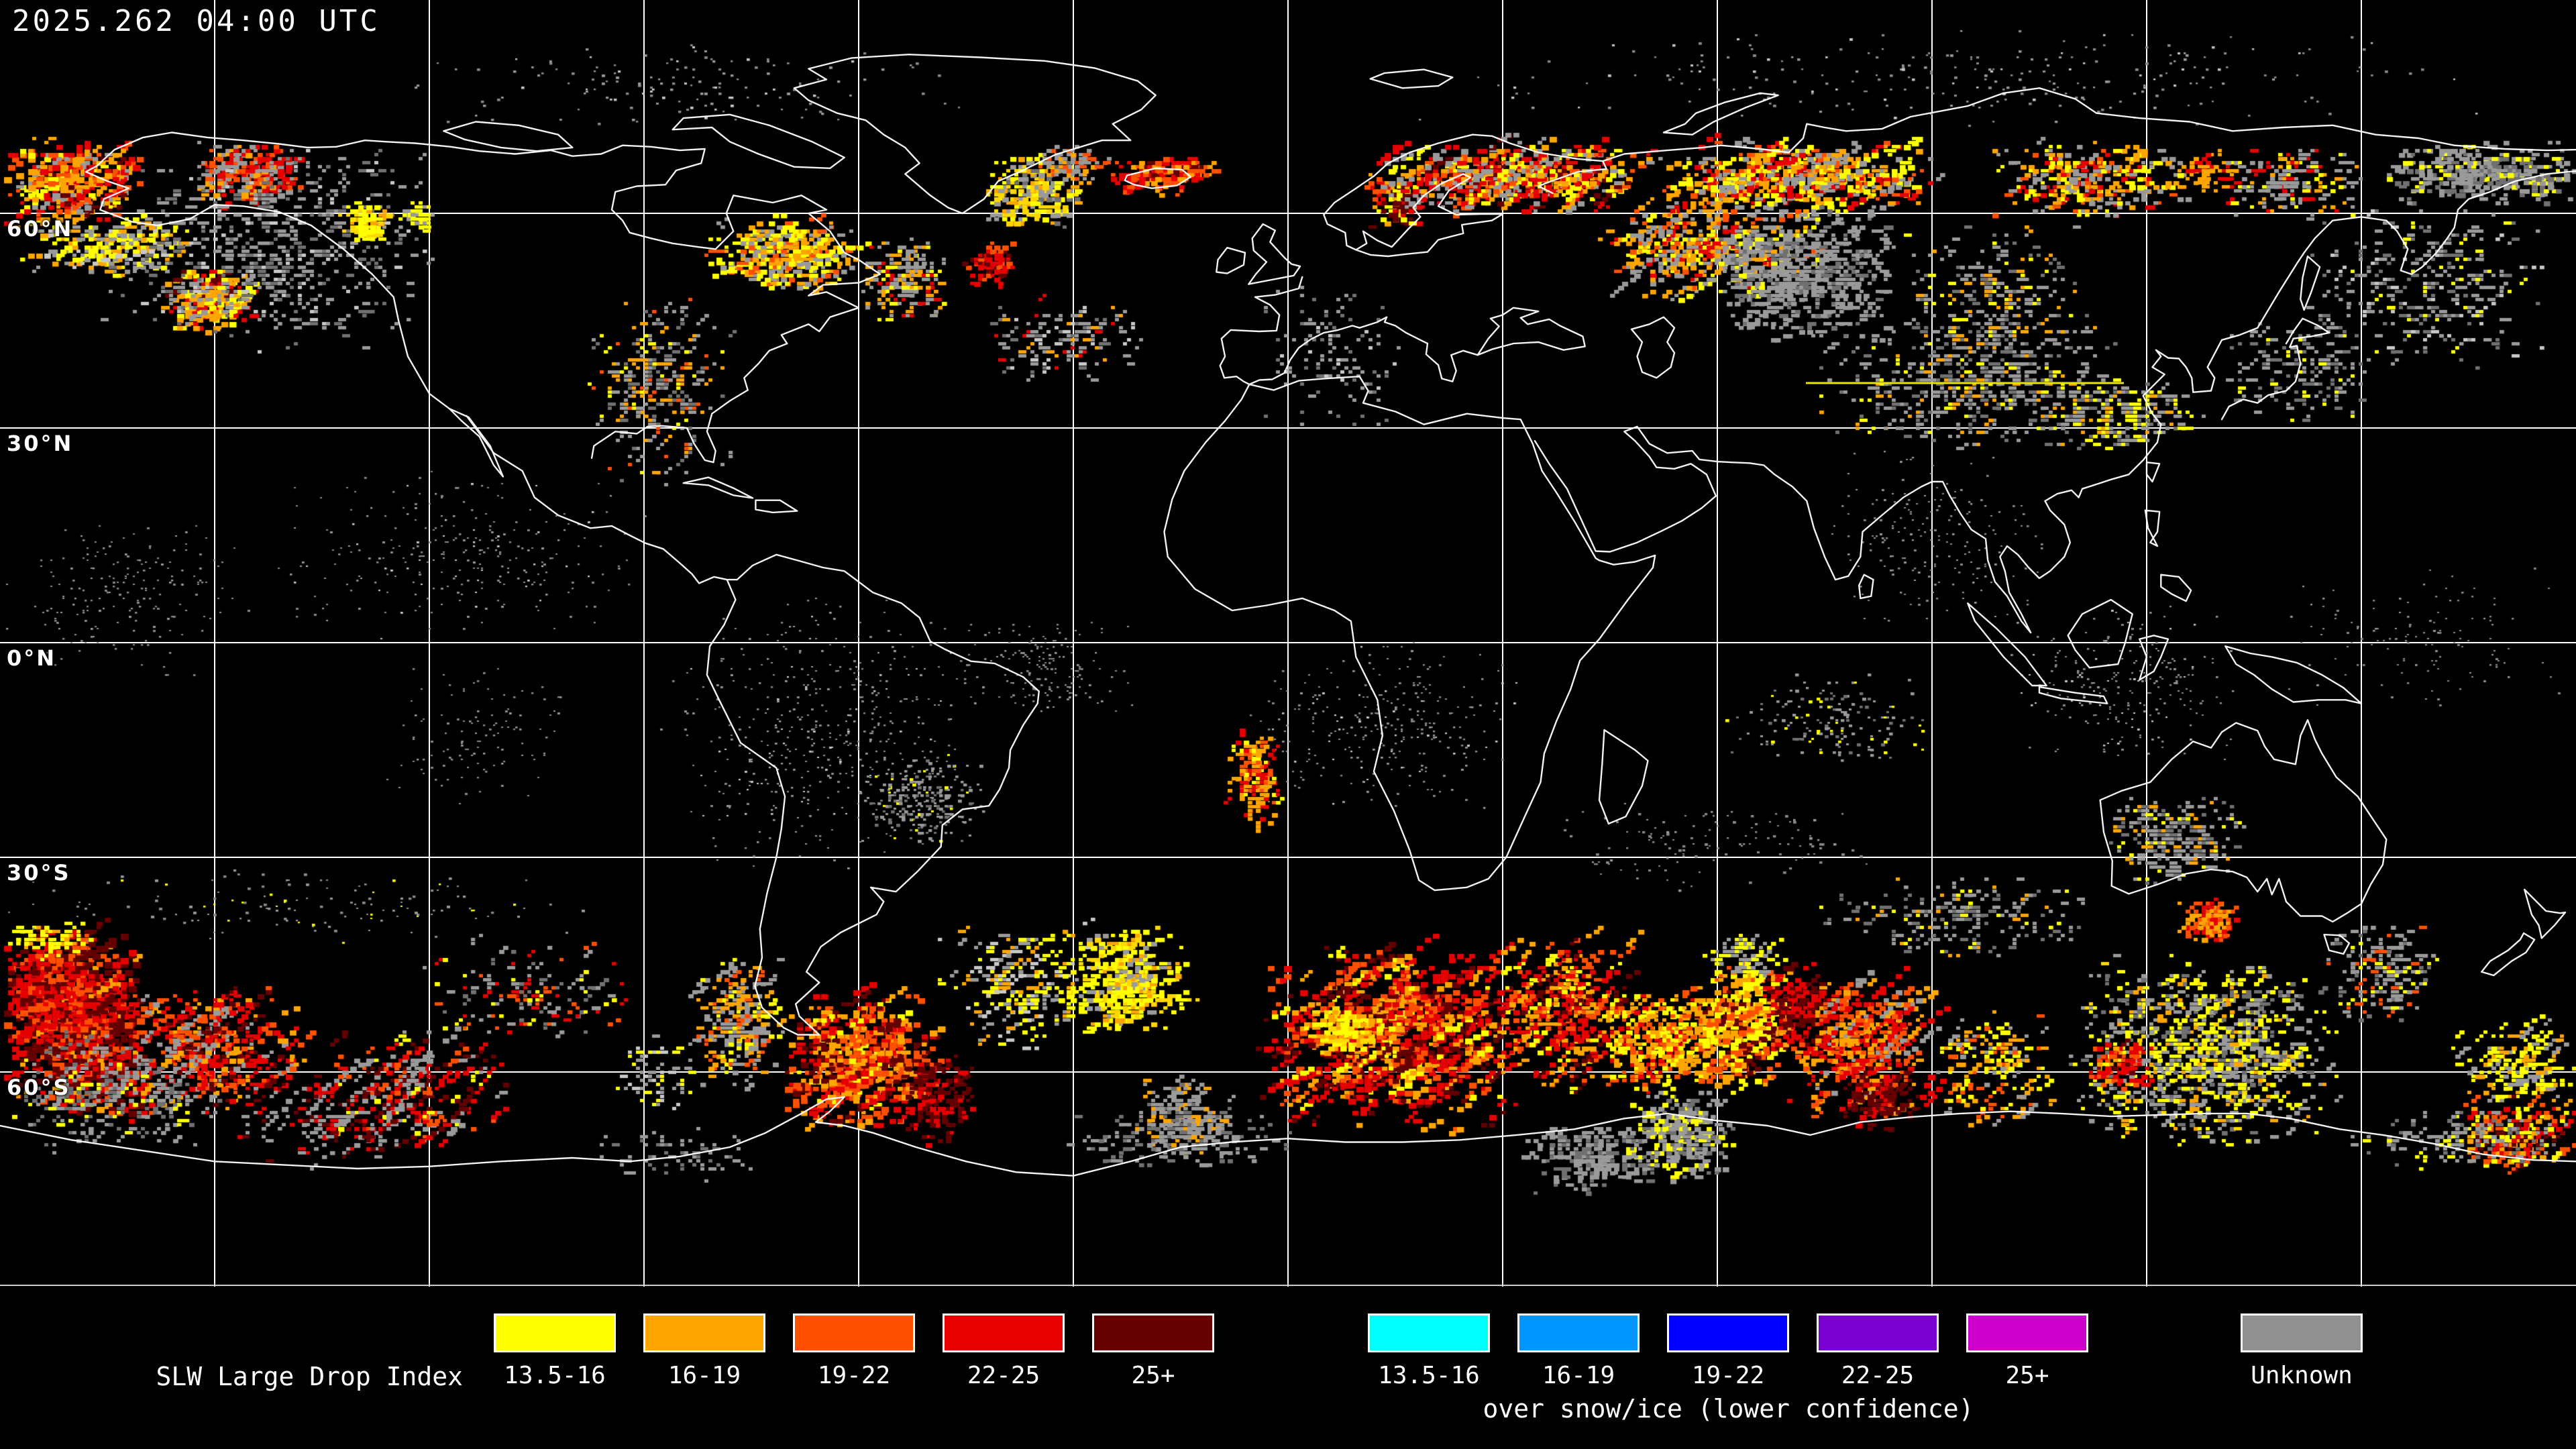  Describe the element at coordinates (1878, 1375) in the screenshot. I see `legend-label-snow-22-25: 22-25` at that location.